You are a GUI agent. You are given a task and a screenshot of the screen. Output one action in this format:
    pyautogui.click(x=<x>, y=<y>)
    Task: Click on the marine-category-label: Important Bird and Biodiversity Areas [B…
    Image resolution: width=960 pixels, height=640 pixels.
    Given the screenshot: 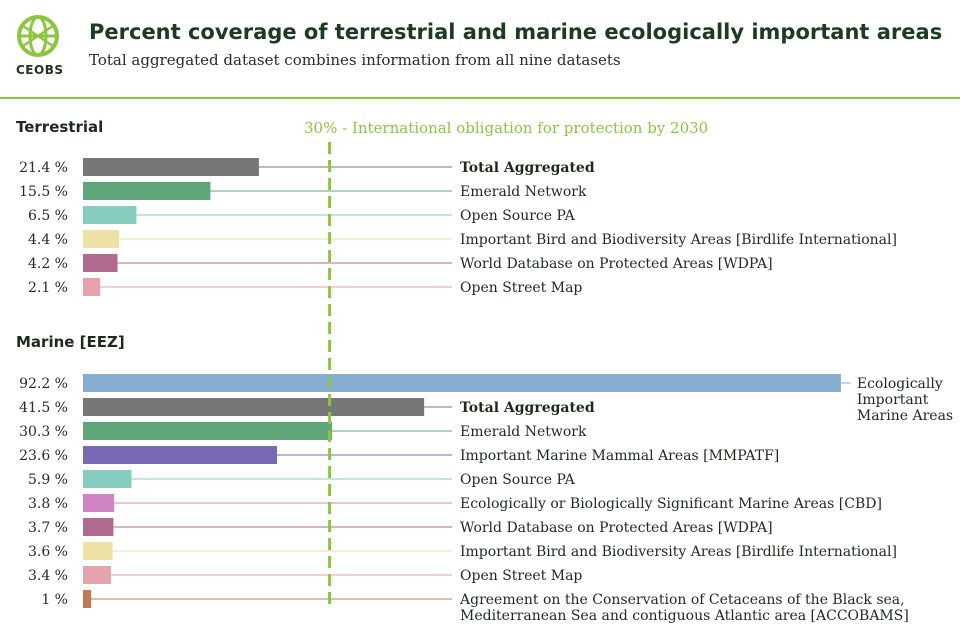 What is the action you would take?
    pyautogui.click(x=678, y=552)
    